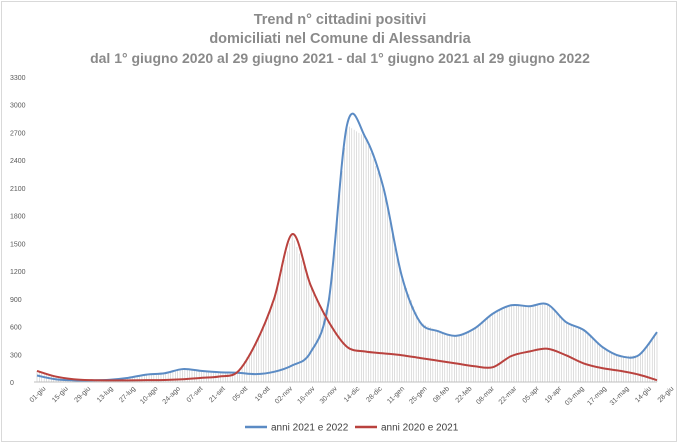 This screenshot has width=680, height=445. What do you see at coordinates (18, 244) in the screenshot?
I see `y-tick-label: 1500` at bounding box center [18, 244].